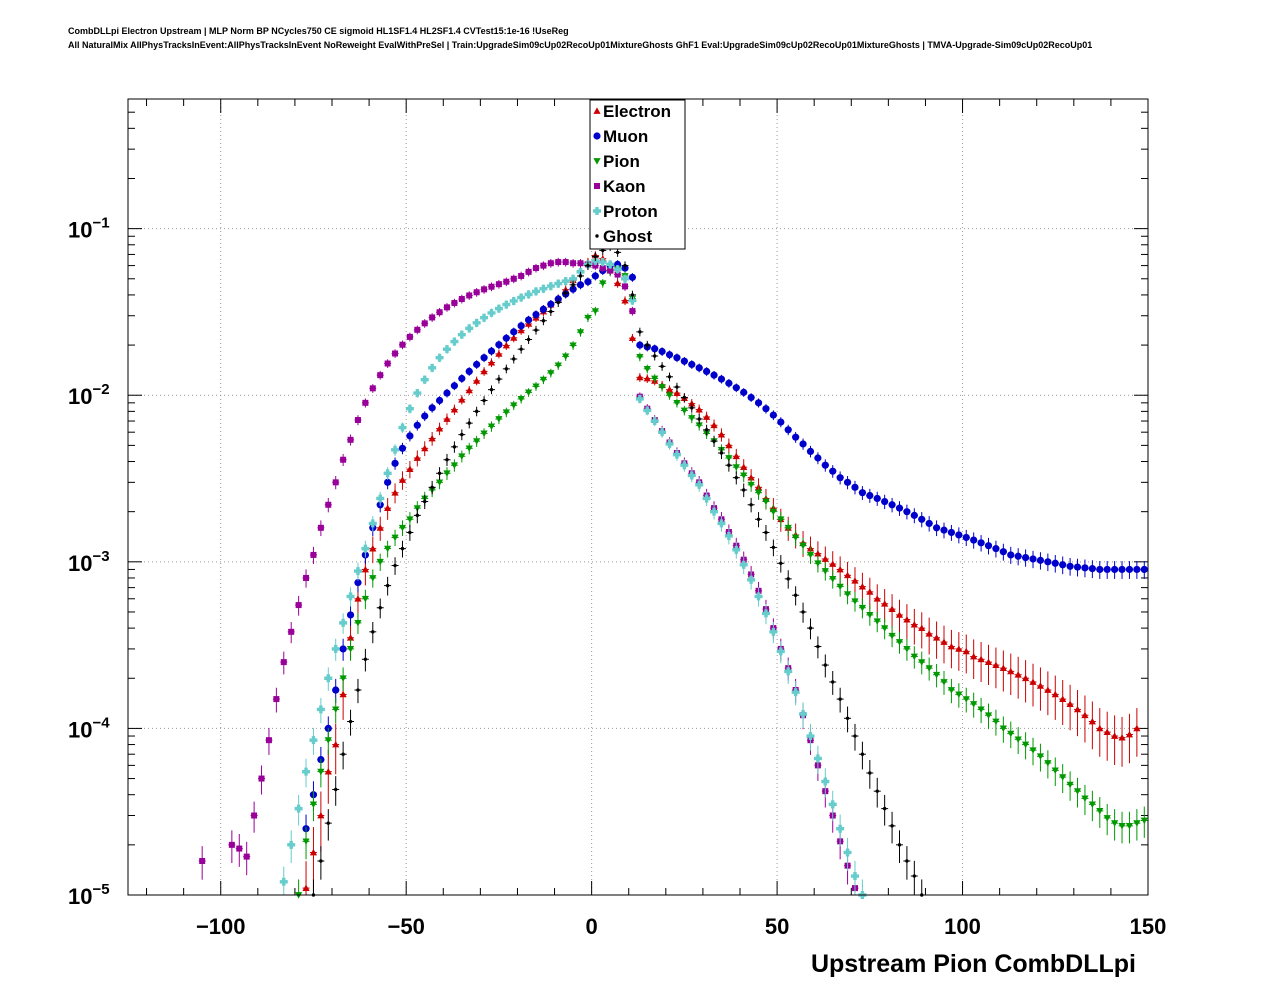  What do you see at coordinates (597, 211) in the screenshot?
I see `legend-marker-proton` at bounding box center [597, 211].